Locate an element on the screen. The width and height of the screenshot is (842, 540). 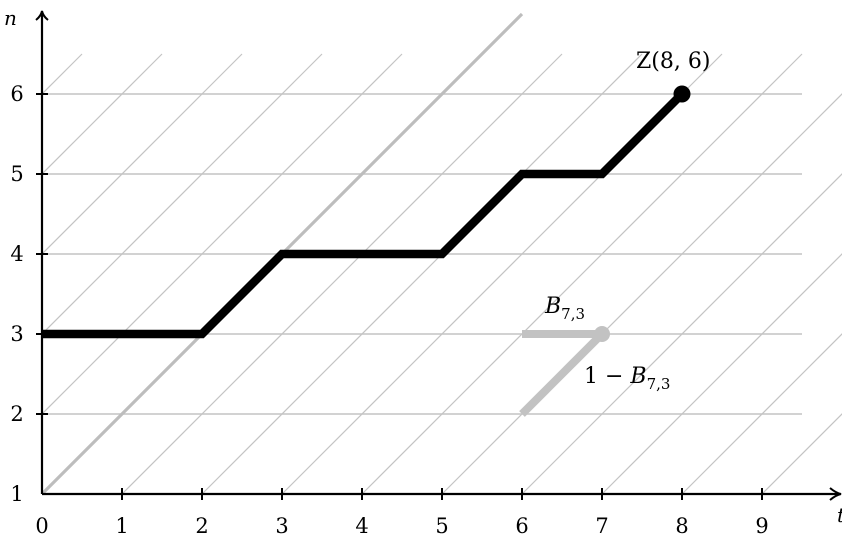
x-tick-label: 0 is located at coordinates (41, 526).